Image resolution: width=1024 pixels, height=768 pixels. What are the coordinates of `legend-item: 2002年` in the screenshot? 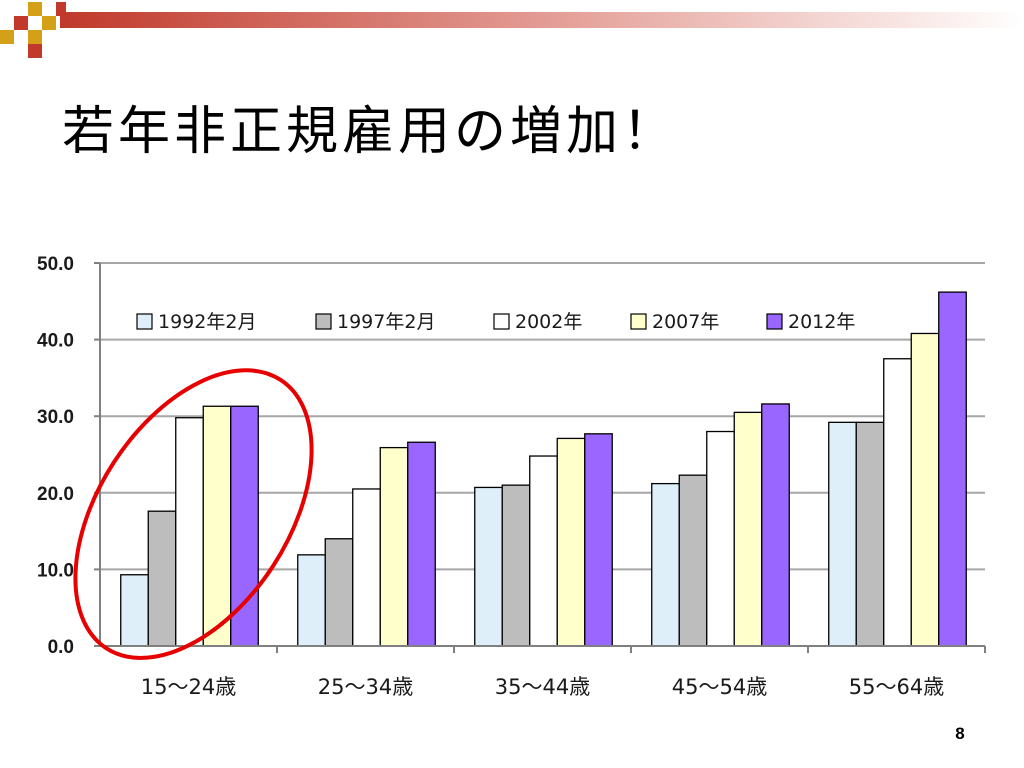 It's located at (537, 322).